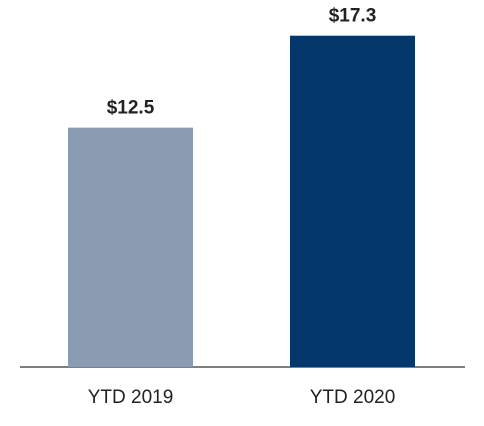  What do you see at coordinates (353, 16) in the screenshot?
I see `value-label: $17.3` at bounding box center [353, 16].